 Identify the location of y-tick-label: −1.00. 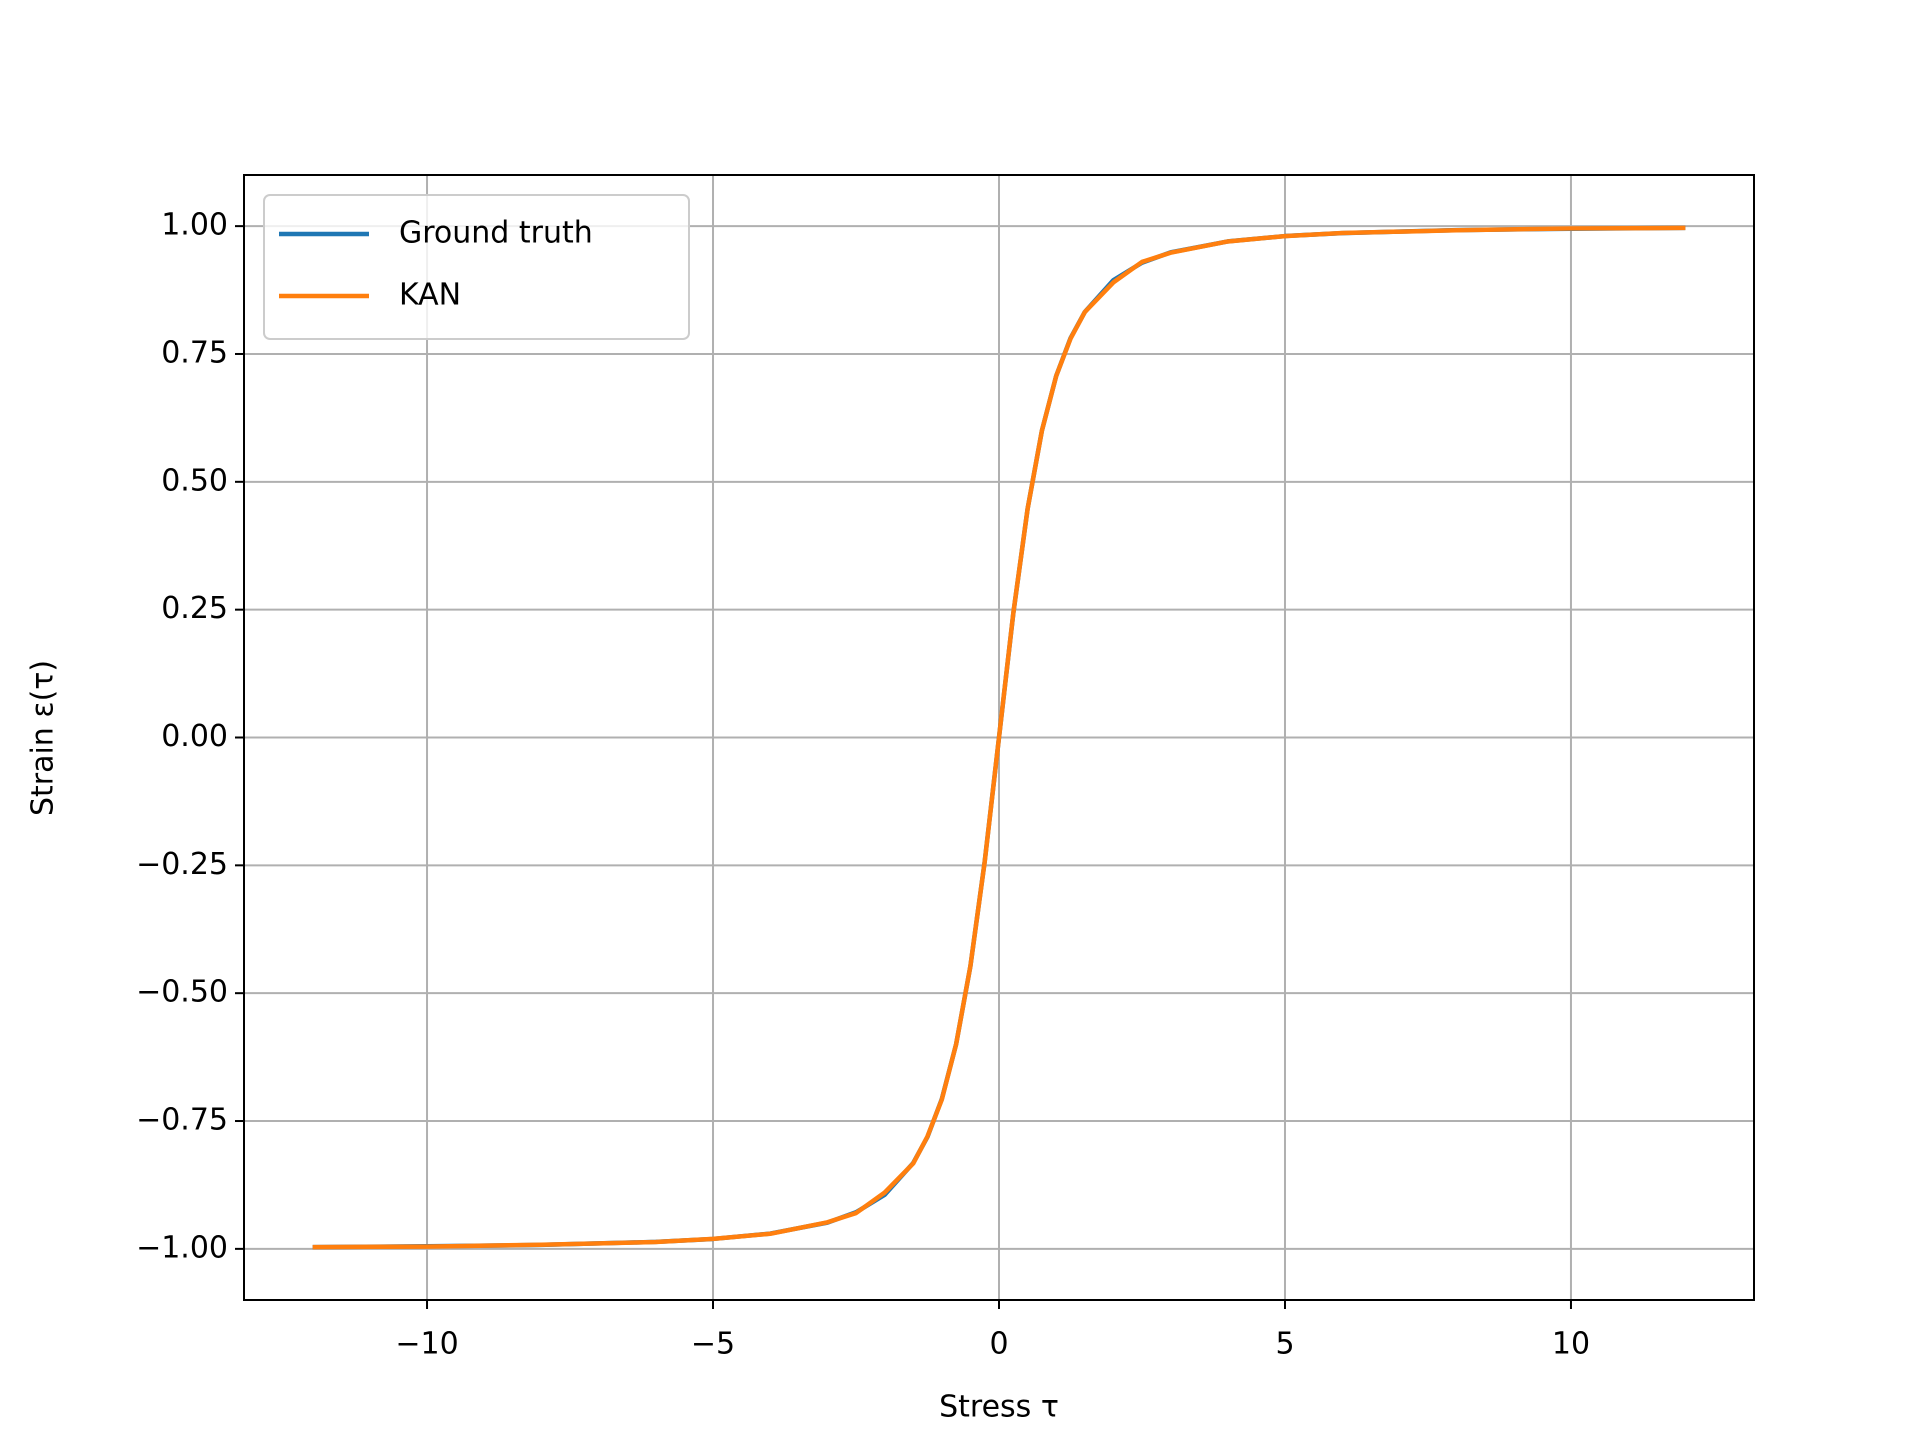
(182, 1247).